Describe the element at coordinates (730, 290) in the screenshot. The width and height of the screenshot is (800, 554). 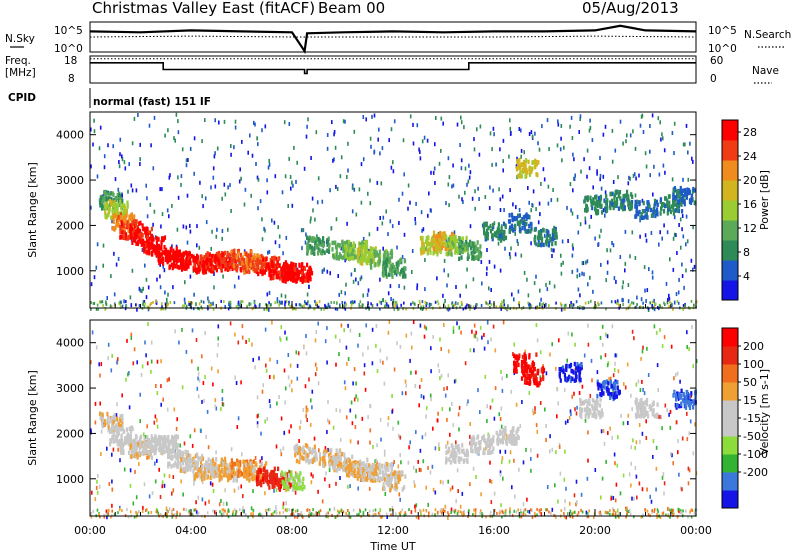
I see `power-colorbar-swatch` at that location.